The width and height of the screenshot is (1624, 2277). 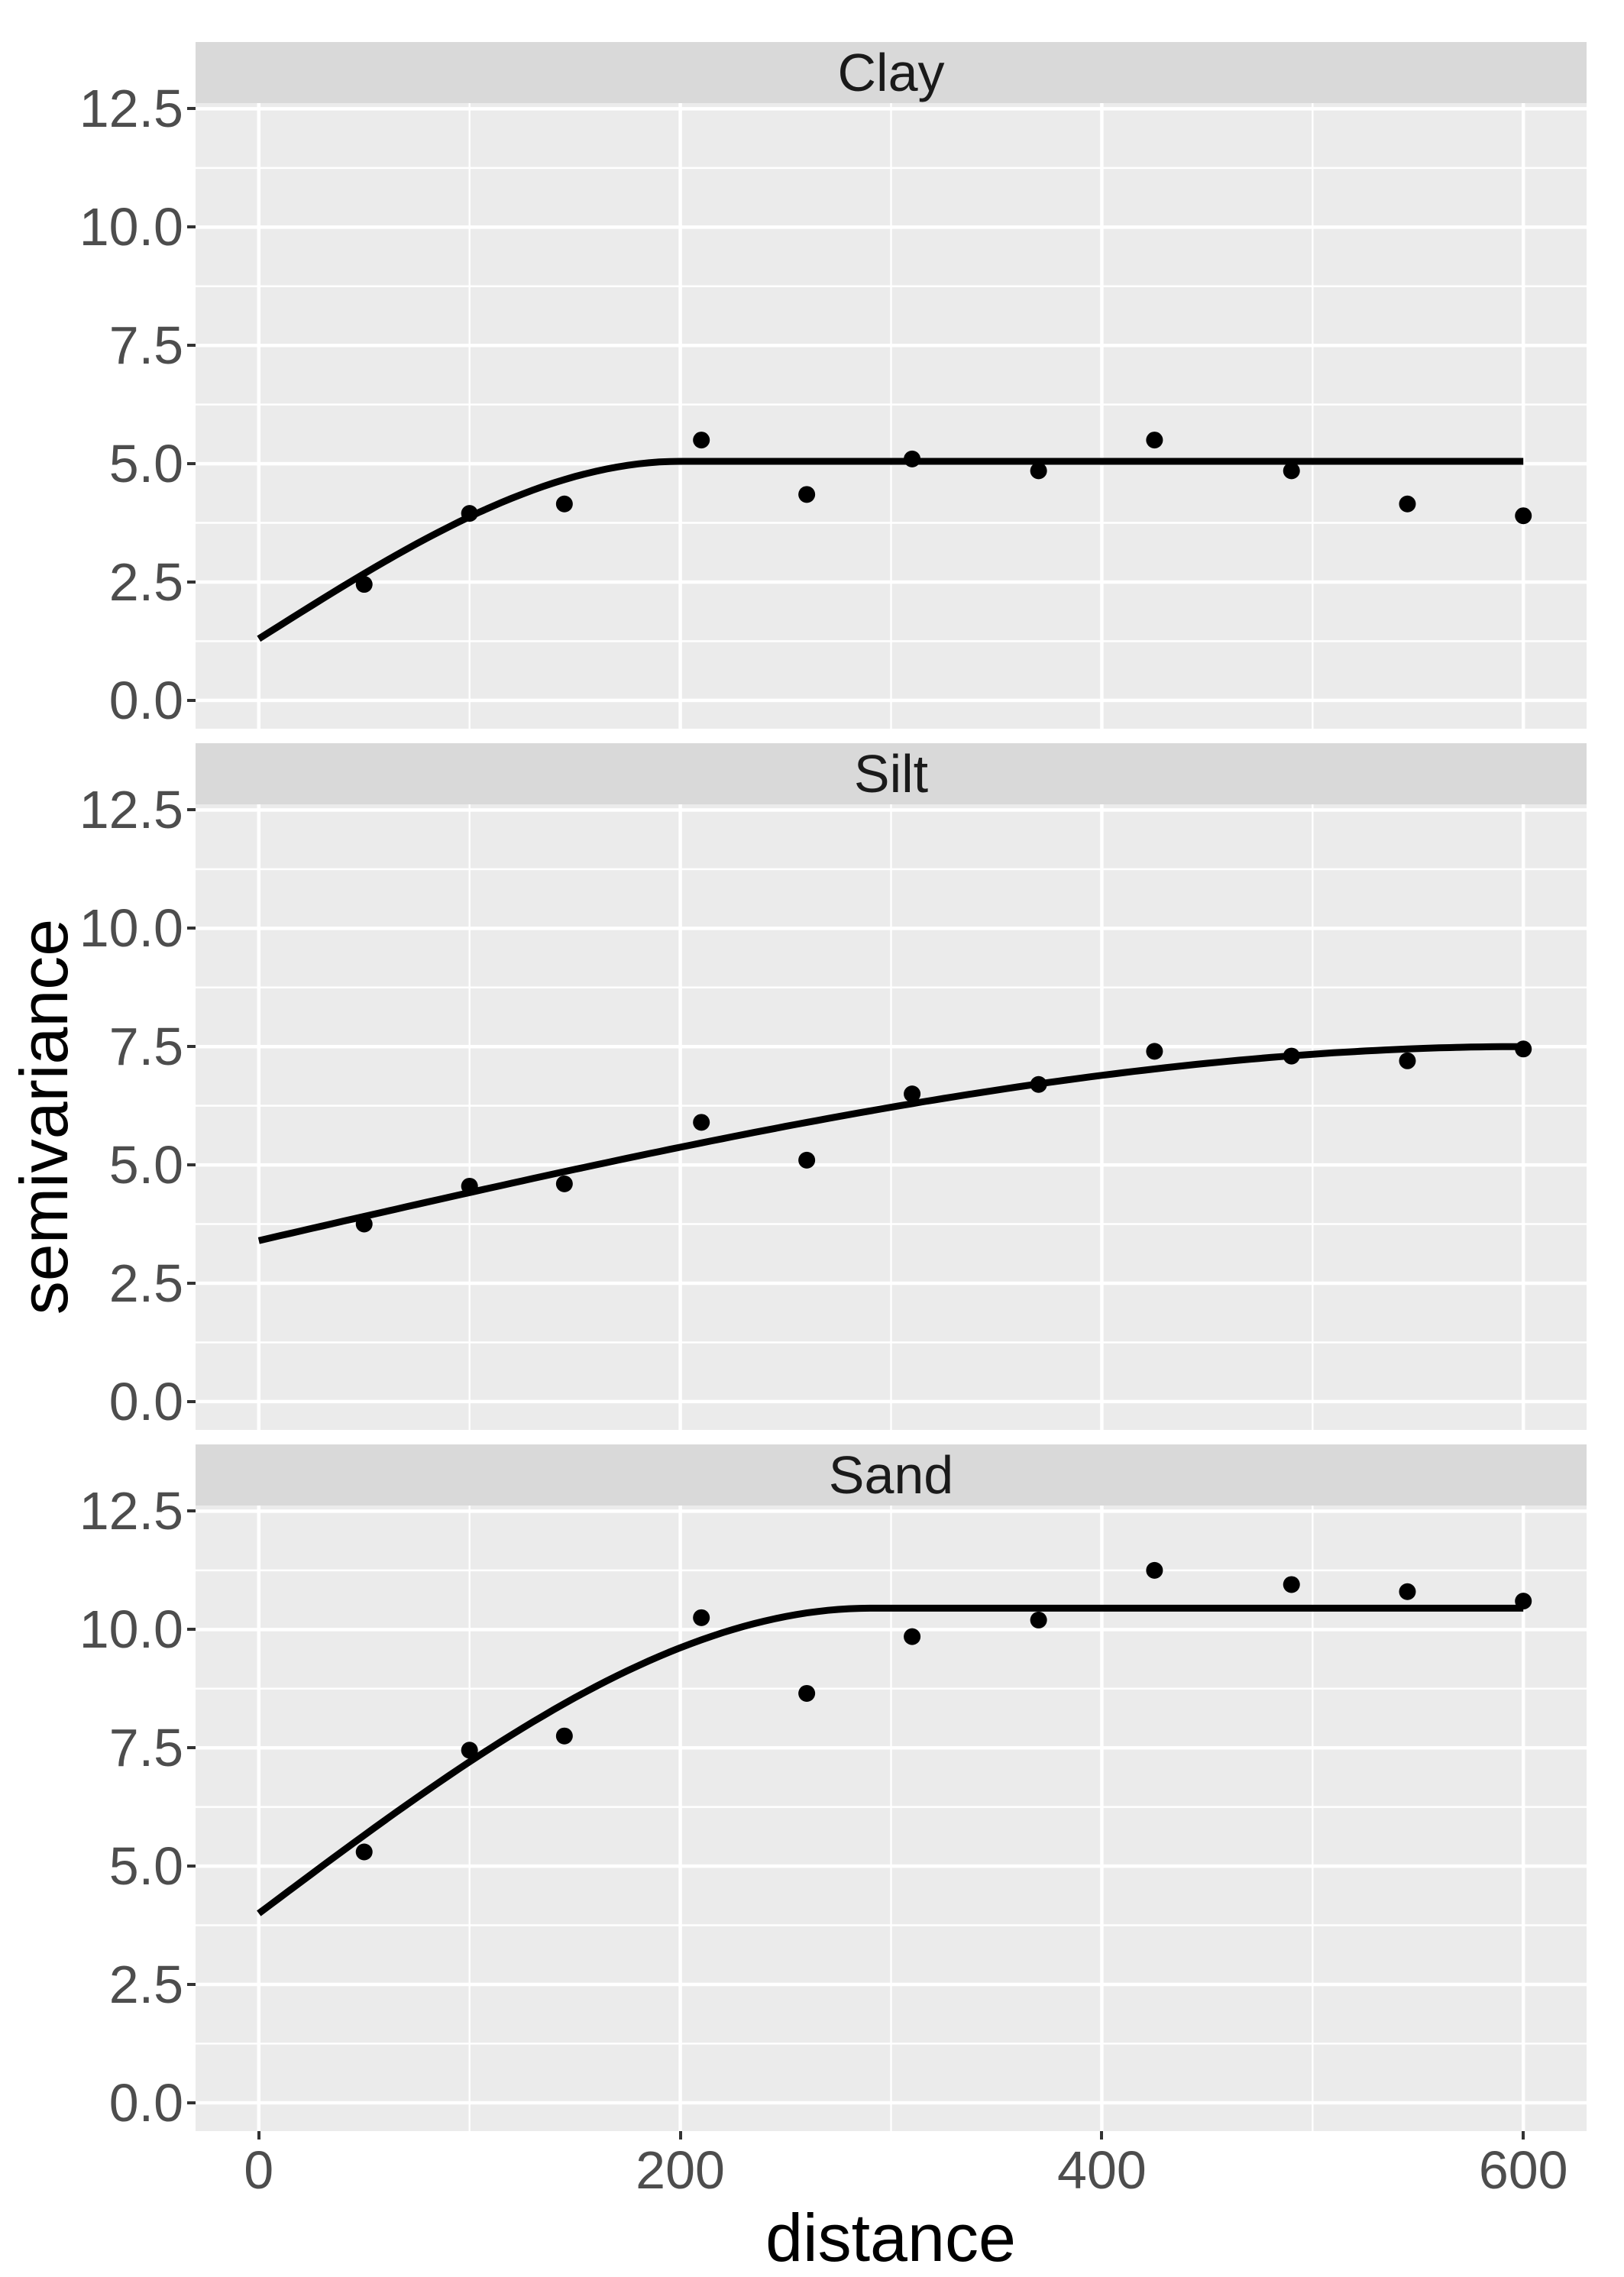 I want to click on x-tick-label: 200, so click(x=680, y=2170).